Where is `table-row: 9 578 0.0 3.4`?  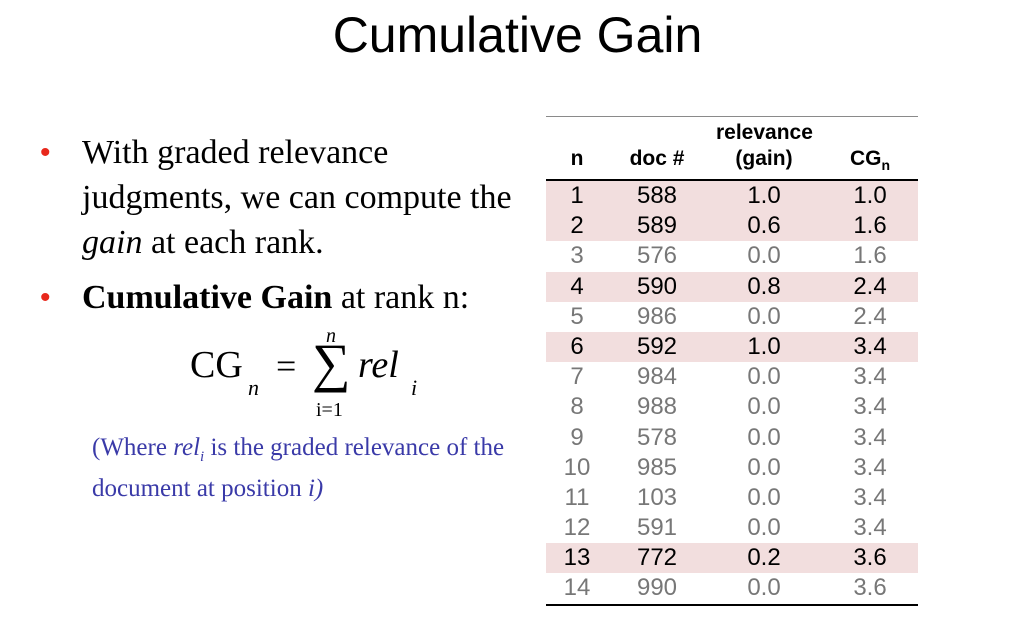 table-row: 9 578 0.0 3.4 is located at coordinates (732, 437).